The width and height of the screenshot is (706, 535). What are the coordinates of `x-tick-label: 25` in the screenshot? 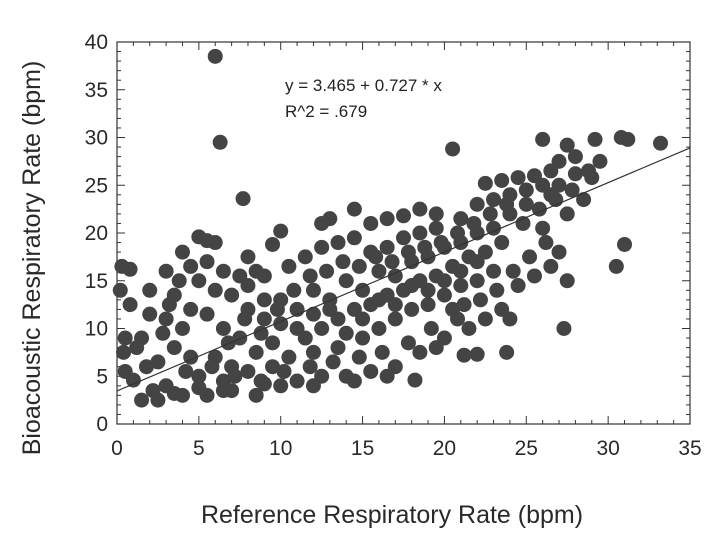 It's located at (526, 448).